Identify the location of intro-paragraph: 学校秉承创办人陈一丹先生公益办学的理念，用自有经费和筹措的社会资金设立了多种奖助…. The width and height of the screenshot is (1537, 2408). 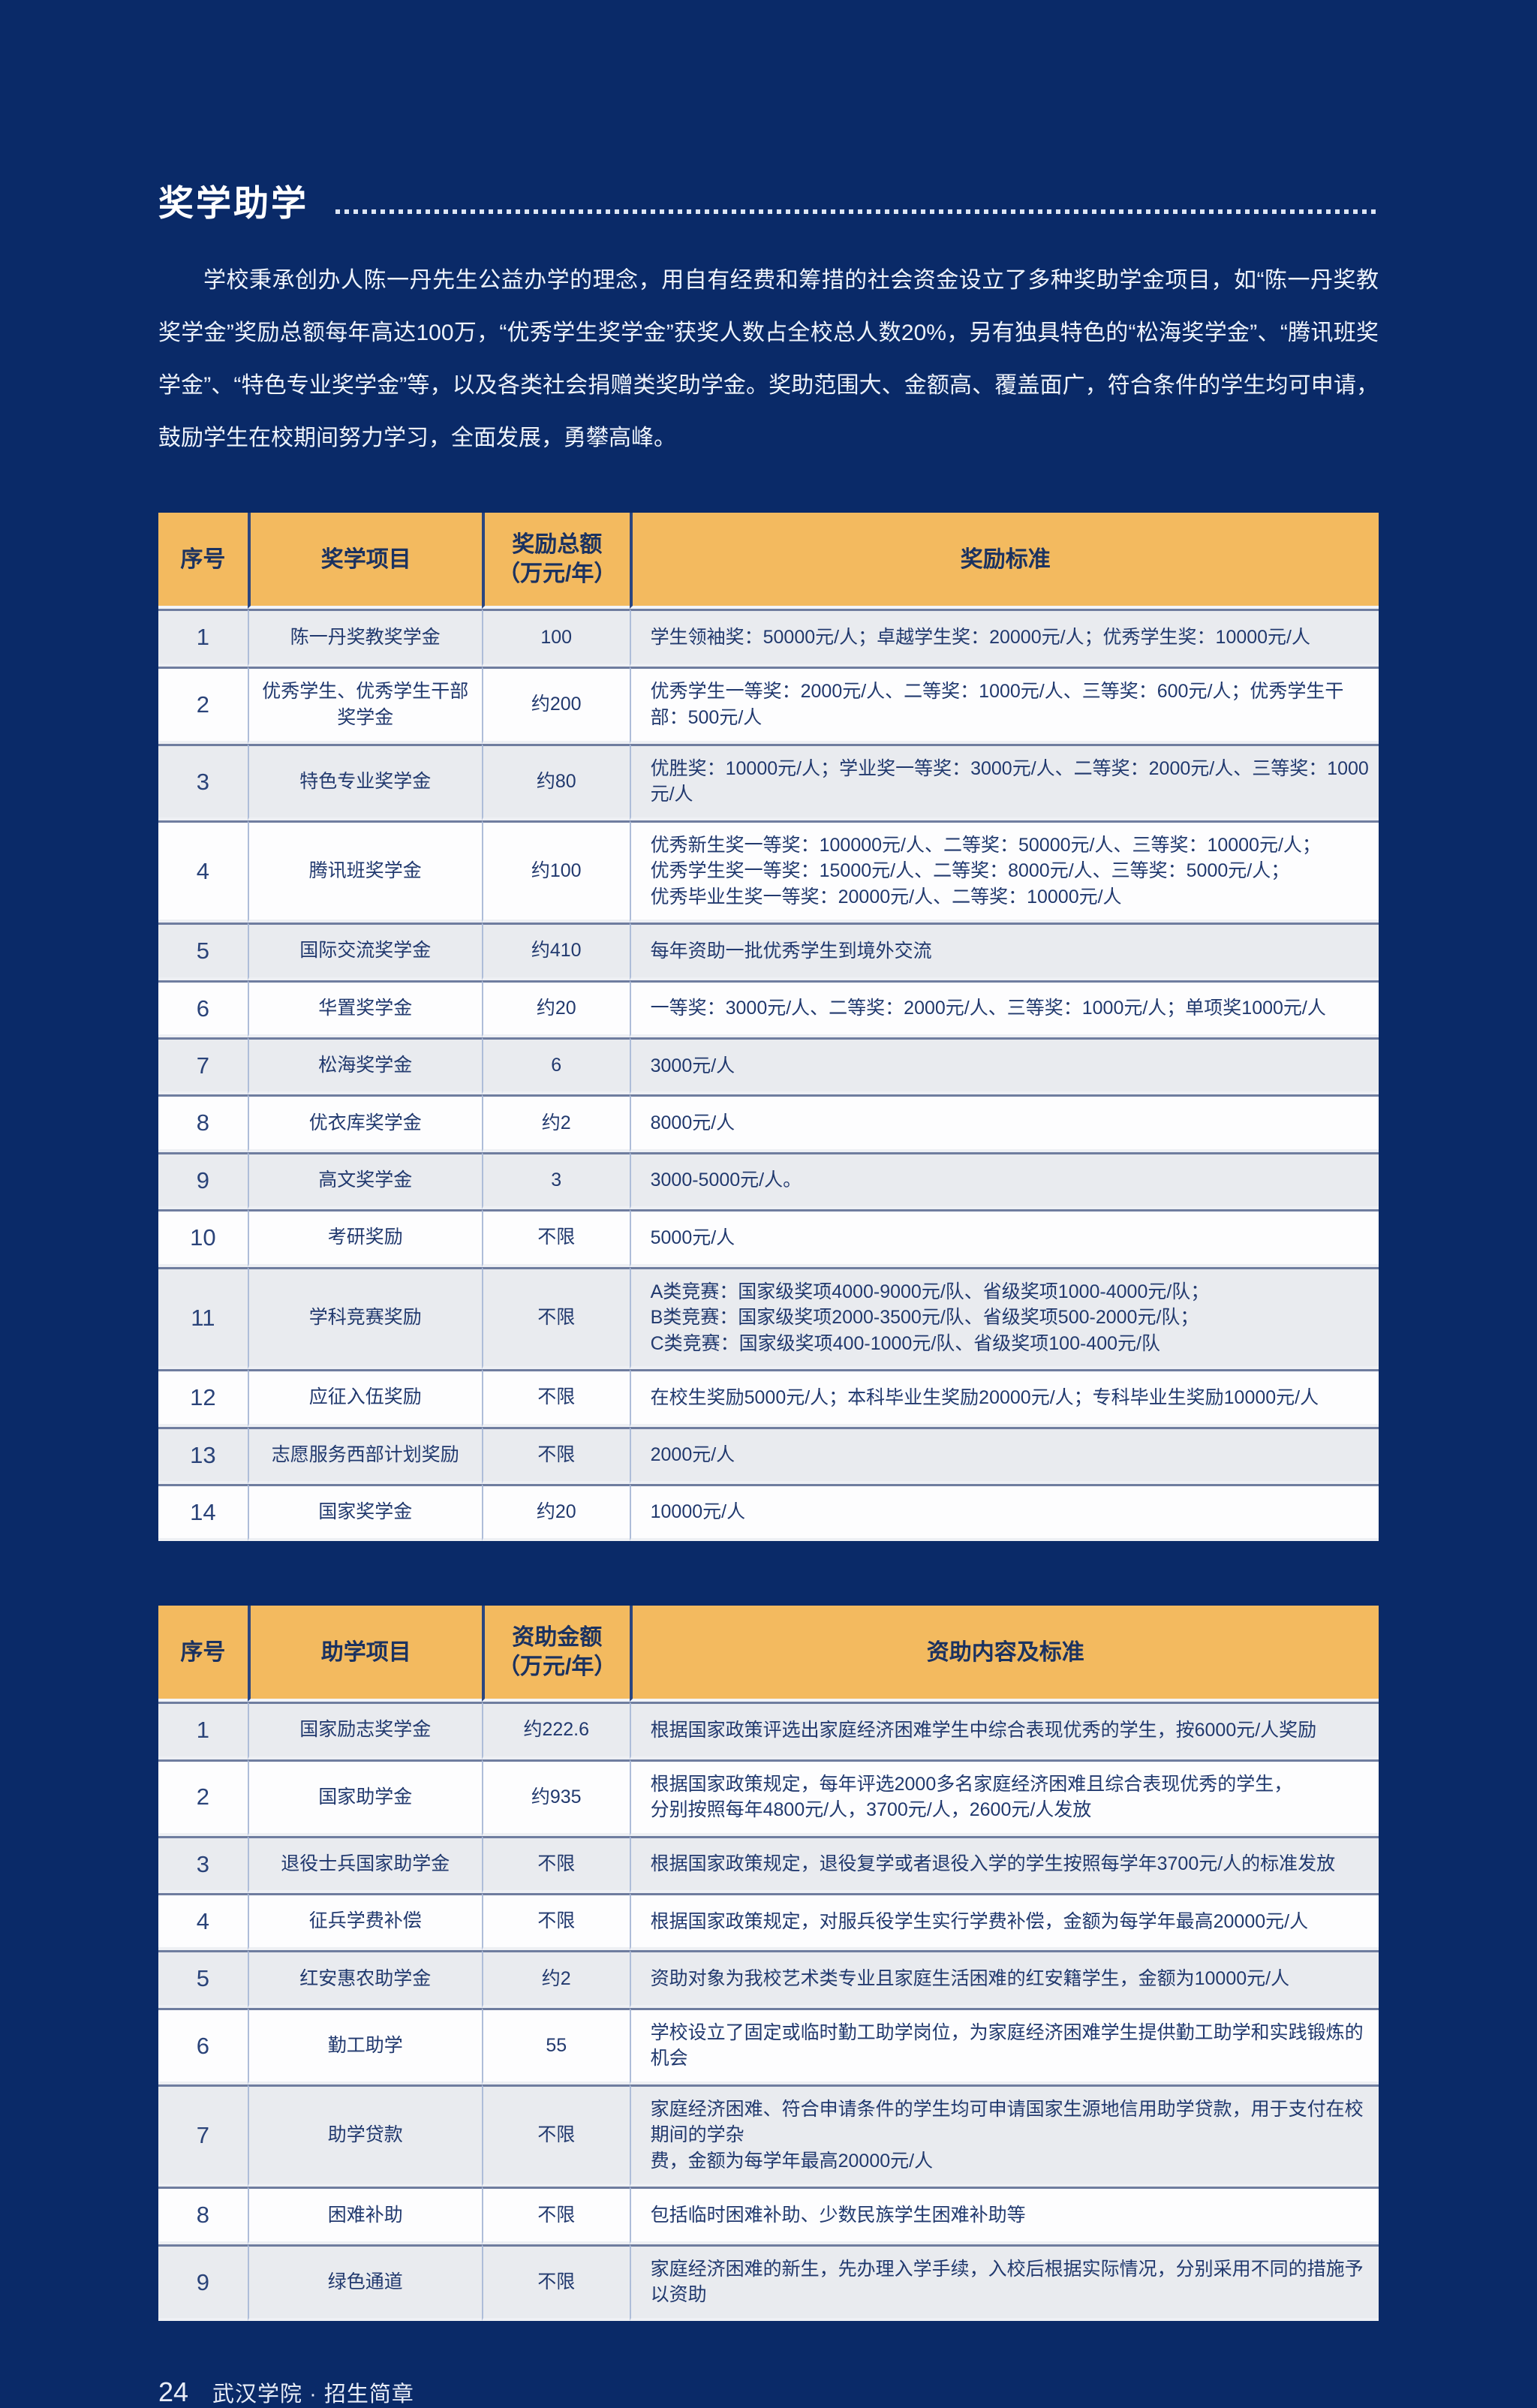
(768, 359).